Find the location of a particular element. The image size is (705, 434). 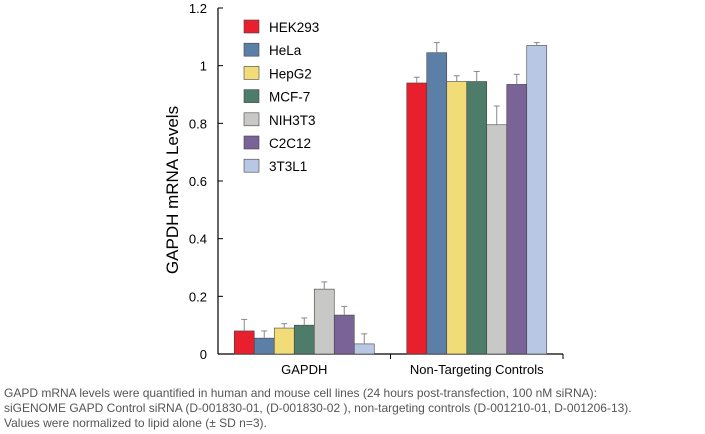

y-axis: 0 0.2 0.4 0.6 0.8 1 1.2 is located at coordinates (206, 181).